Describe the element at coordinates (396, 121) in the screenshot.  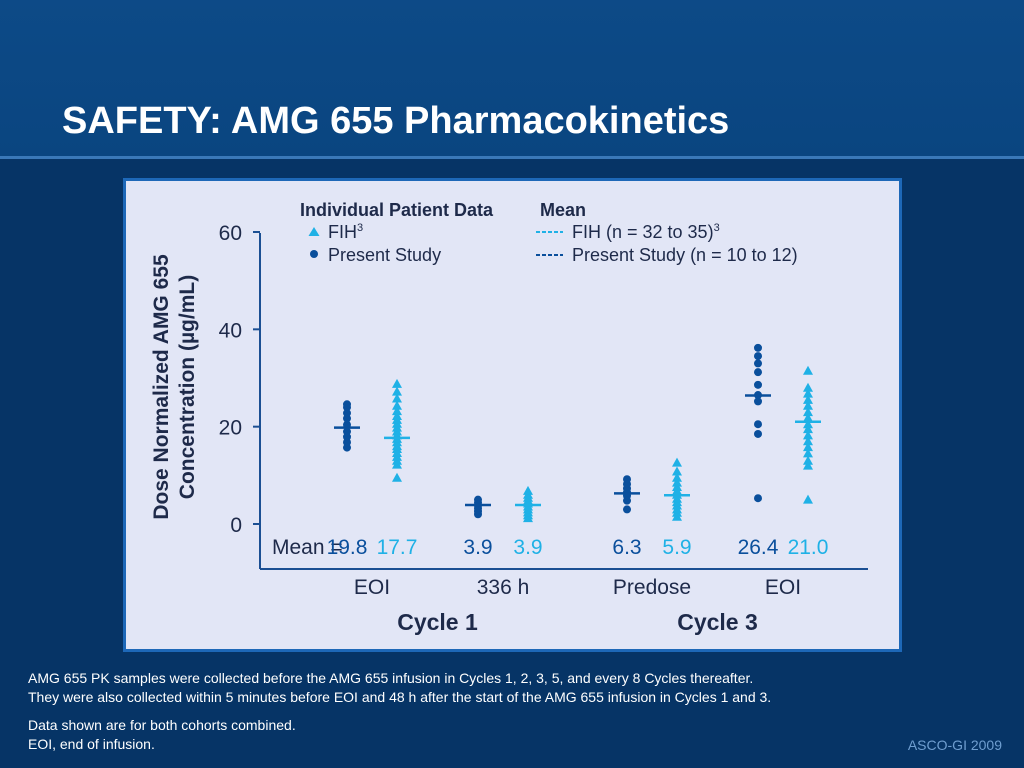
I see `slide-title: SAFETY: AMG 655 Pharmacokinetics` at that location.